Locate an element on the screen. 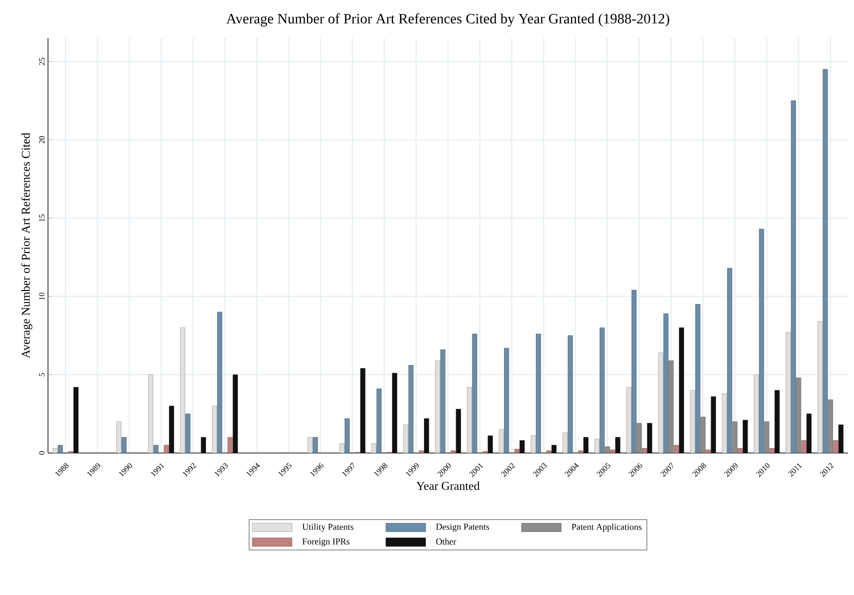 The image size is (854, 595). legend-label: Utility Patents is located at coordinates (328, 528).